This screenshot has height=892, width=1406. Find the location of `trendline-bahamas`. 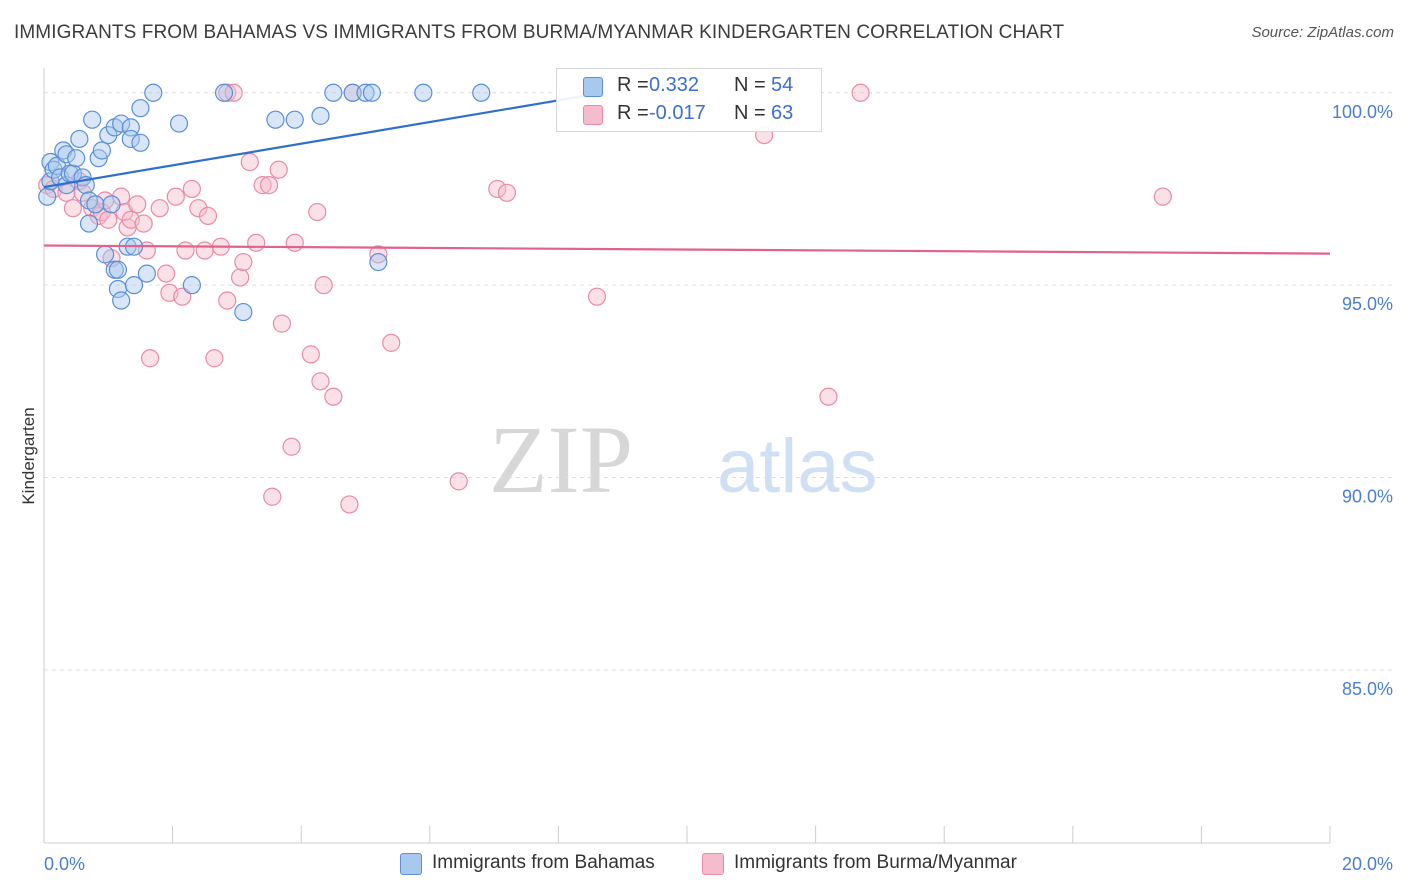

trendline-bahamas is located at coordinates (323, 140).